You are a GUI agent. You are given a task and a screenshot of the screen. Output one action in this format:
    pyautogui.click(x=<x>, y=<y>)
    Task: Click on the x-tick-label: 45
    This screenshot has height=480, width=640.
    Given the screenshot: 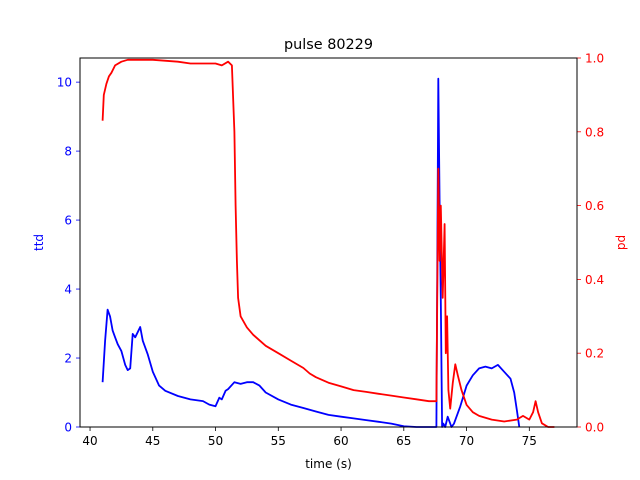 What is the action you would take?
    pyautogui.click(x=152, y=441)
    